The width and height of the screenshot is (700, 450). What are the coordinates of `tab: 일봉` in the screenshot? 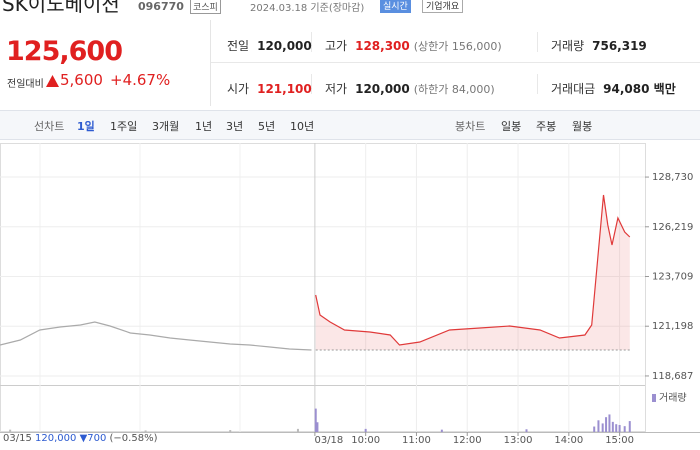 It's located at (511, 126).